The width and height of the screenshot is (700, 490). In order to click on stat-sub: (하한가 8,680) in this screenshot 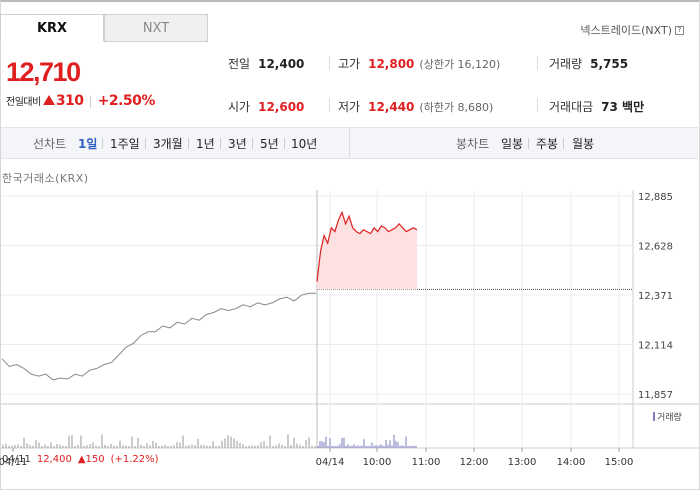, I will do `click(456, 107)`.